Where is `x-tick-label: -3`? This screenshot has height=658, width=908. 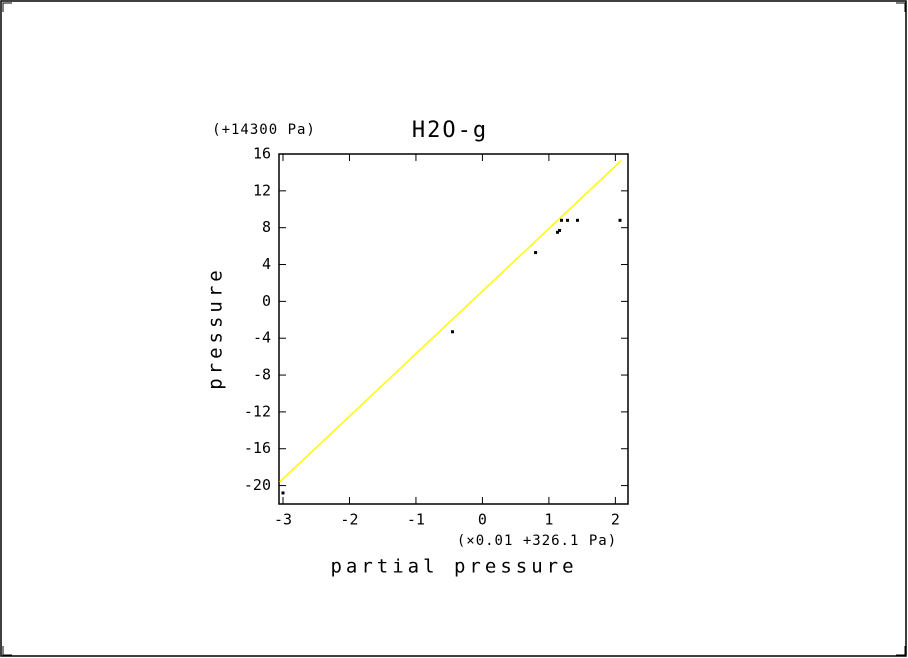
x-tick-label: -3 is located at coordinates (283, 520).